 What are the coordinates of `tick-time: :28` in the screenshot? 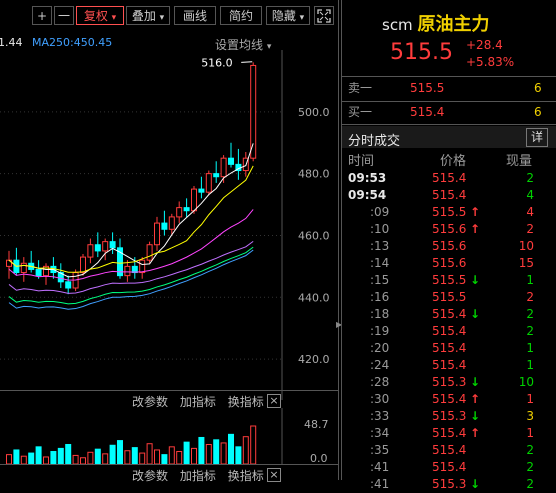 It's located at (380, 382).